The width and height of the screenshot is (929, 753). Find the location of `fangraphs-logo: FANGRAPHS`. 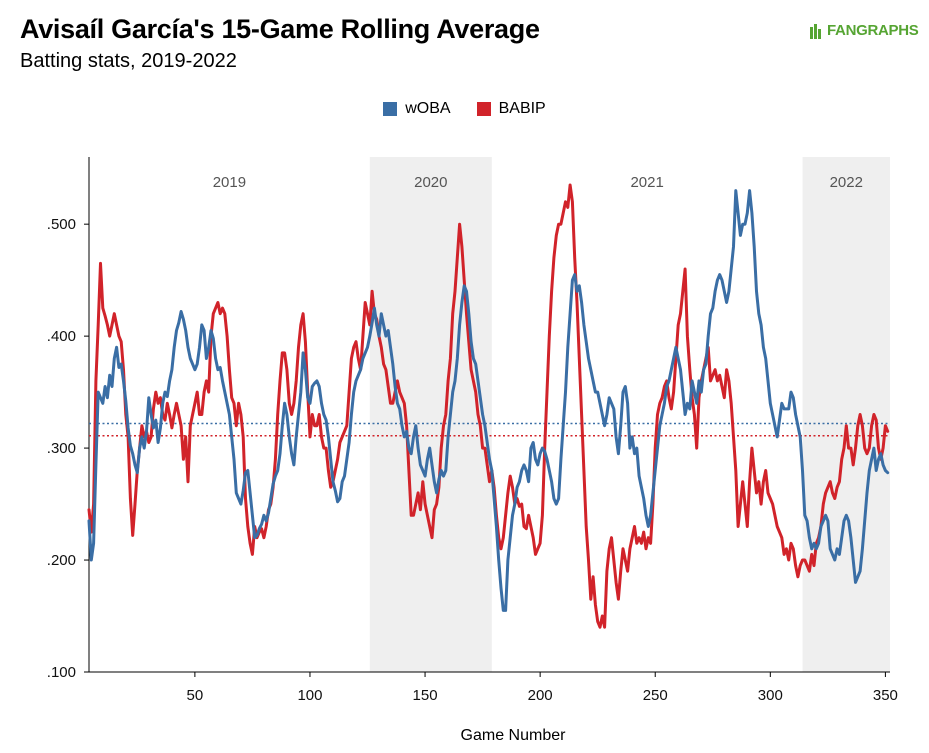

fangraphs-logo: FANGRAPHS is located at coordinates (864, 30).